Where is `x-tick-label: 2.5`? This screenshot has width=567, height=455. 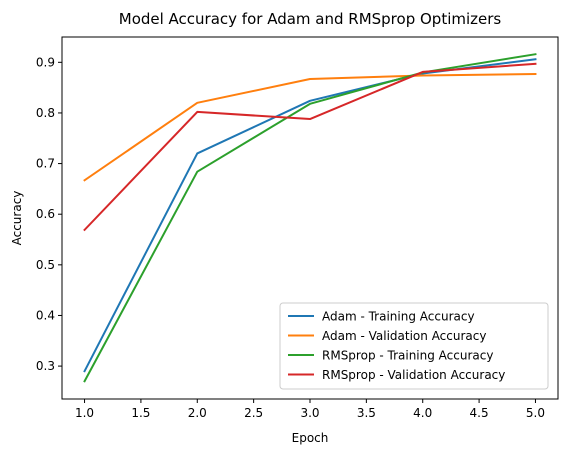
x-tick-label: 2.5 is located at coordinates (253, 413).